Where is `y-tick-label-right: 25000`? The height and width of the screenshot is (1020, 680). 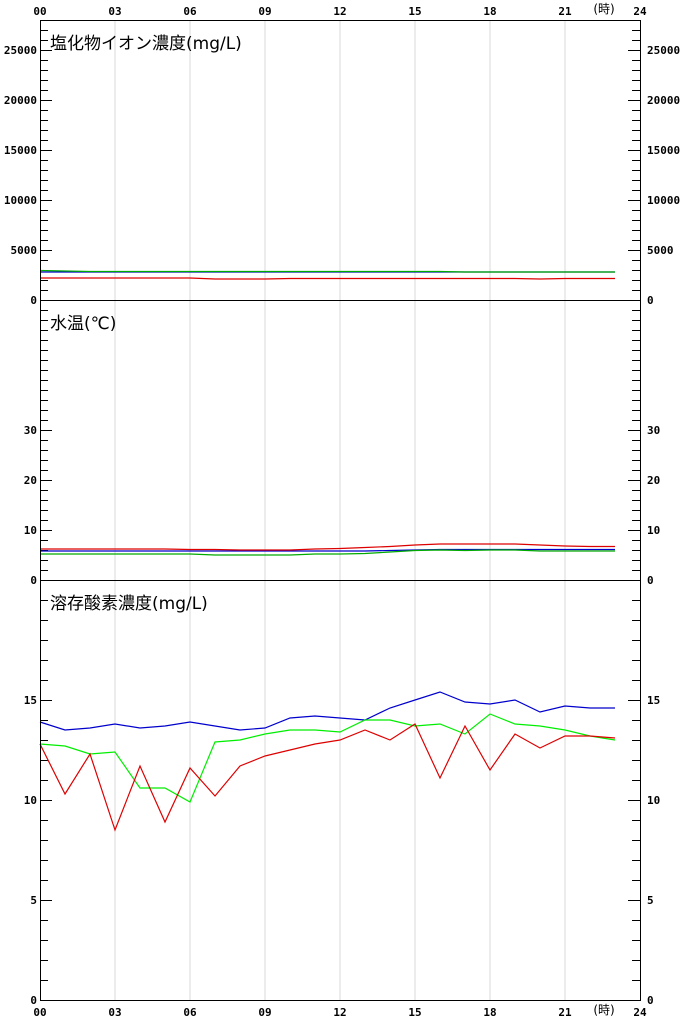 y-tick-label-right: 25000 is located at coordinates (663, 50).